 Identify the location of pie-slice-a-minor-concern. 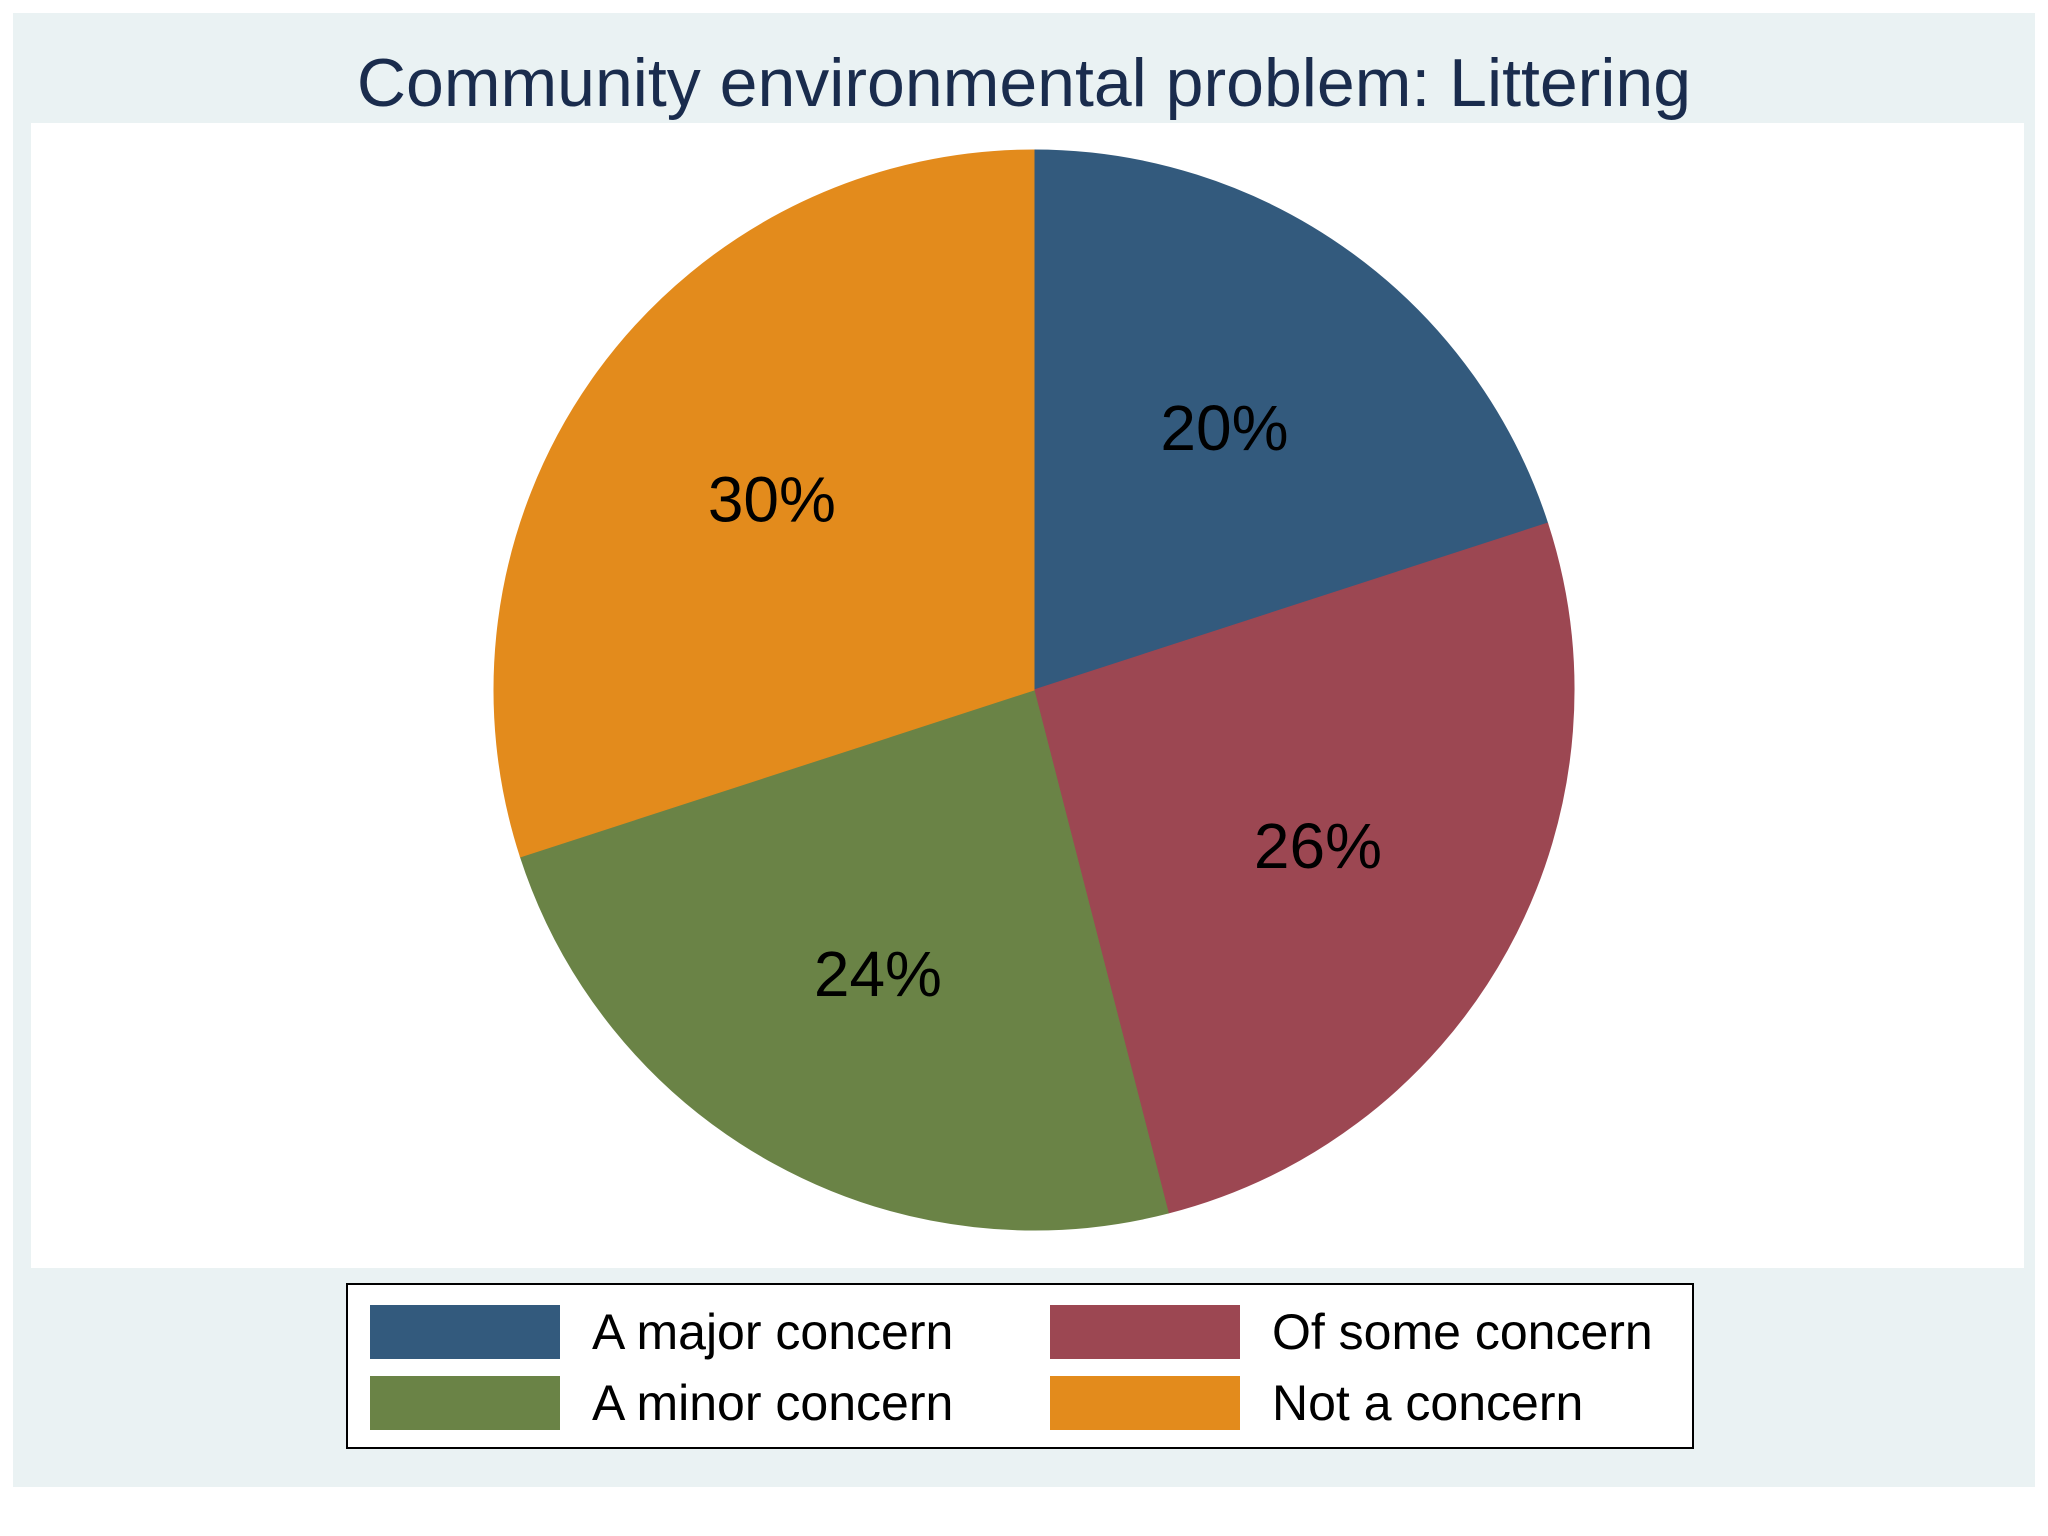
(844, 960).